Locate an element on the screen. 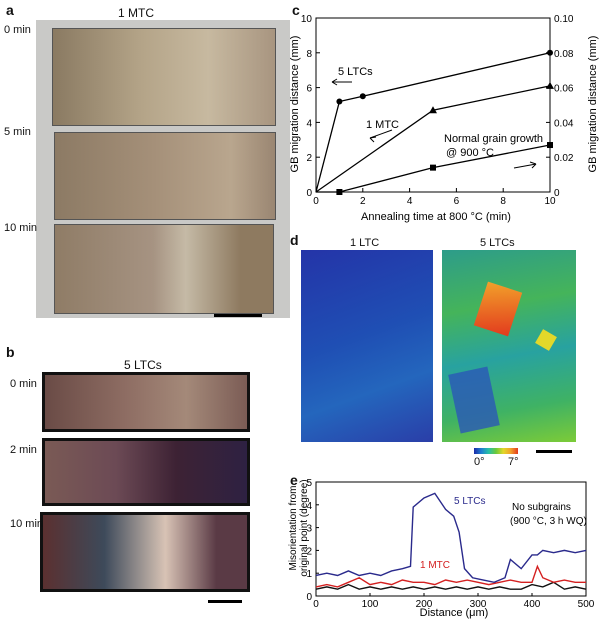 The width and height of the screenshot is (600, 619). sample-a-0min is located at coordinates (164, 77).